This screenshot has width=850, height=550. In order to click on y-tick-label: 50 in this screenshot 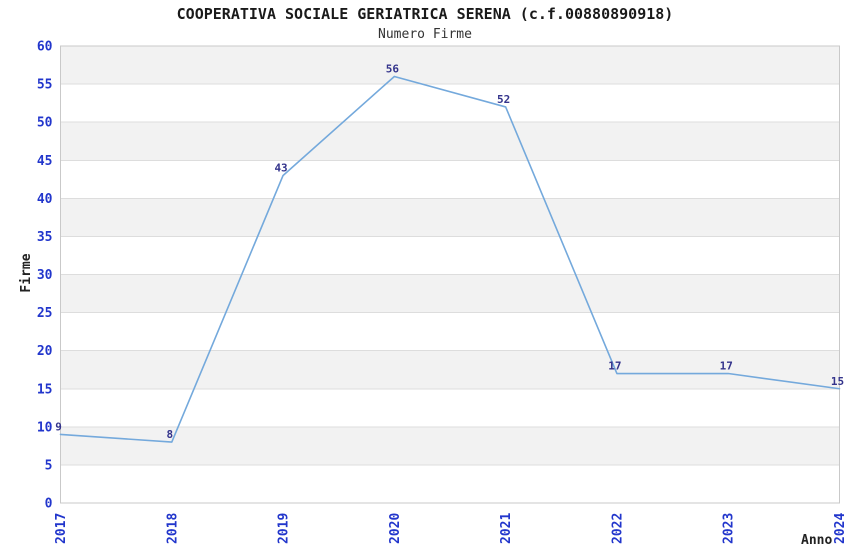, I will do `click(45, 123)`.